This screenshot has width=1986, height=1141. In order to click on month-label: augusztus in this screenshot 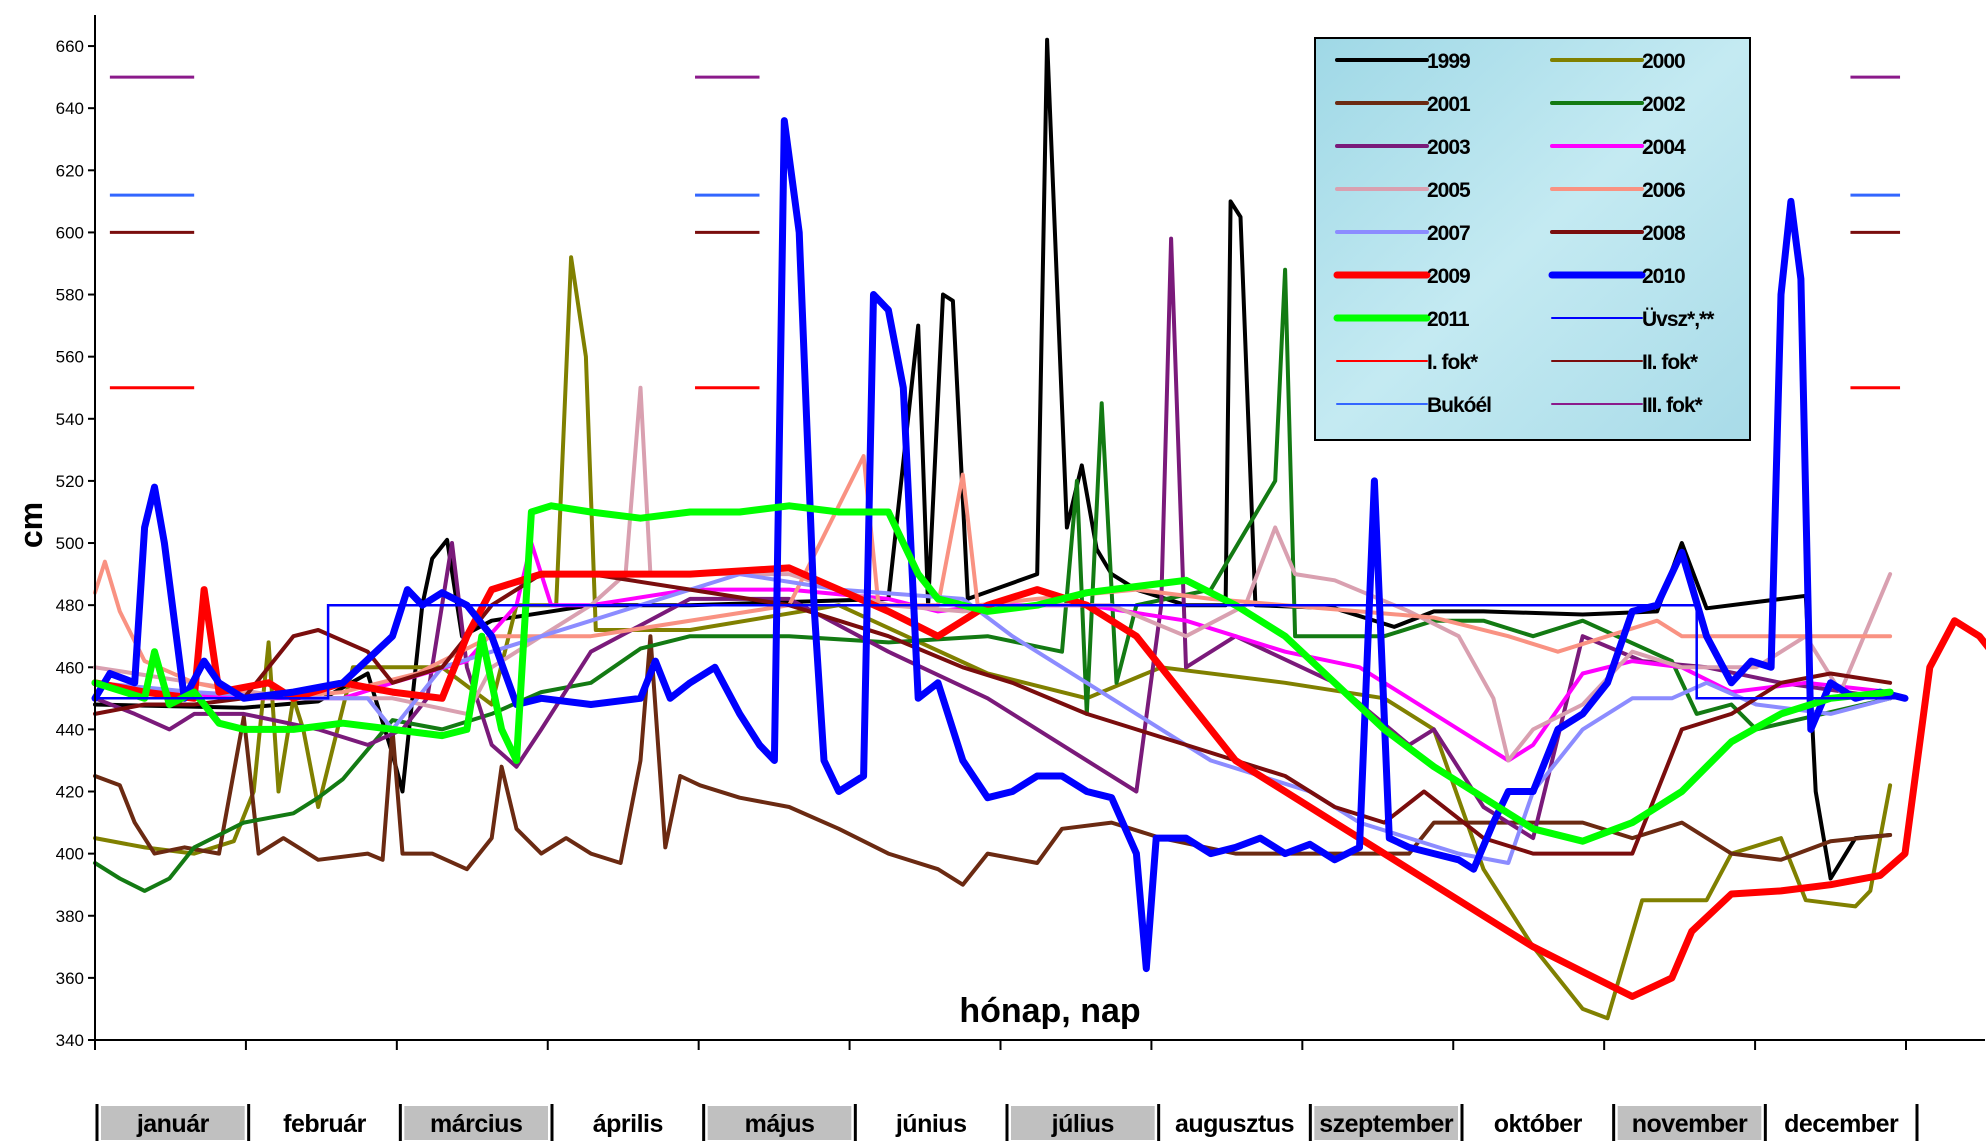, I will do `click(1234, 1124)`.